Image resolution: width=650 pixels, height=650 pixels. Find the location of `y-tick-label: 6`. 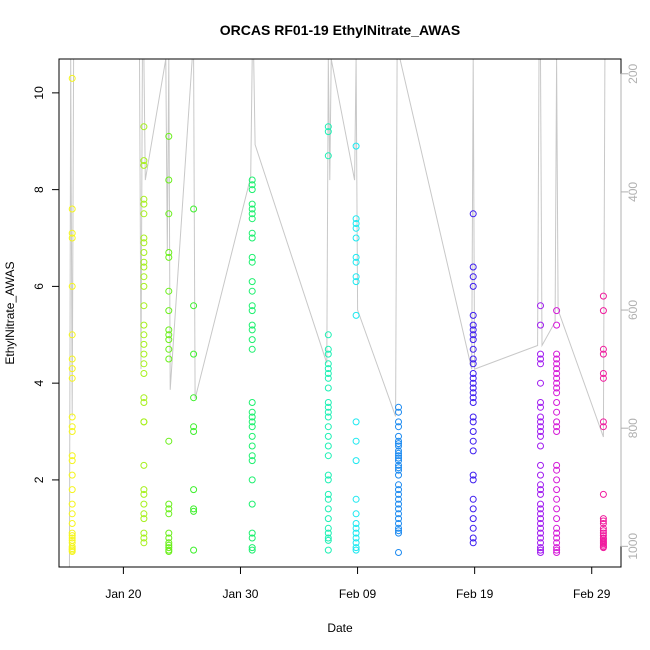

y-tick-label: 6 is located at coordinates (39, 286).